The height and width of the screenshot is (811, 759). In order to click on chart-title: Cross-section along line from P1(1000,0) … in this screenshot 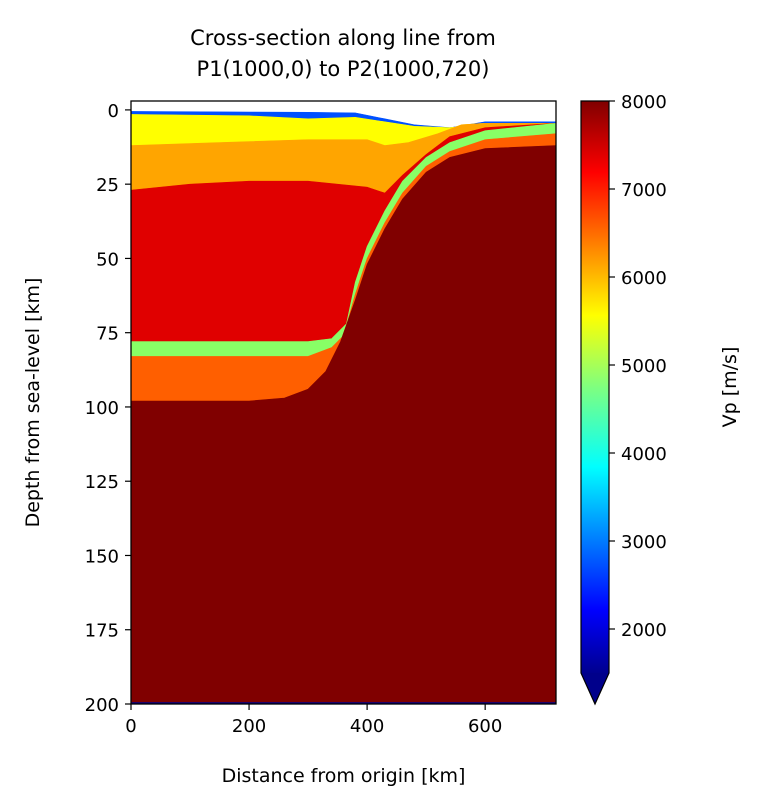, I will do `click(343, 53)`.